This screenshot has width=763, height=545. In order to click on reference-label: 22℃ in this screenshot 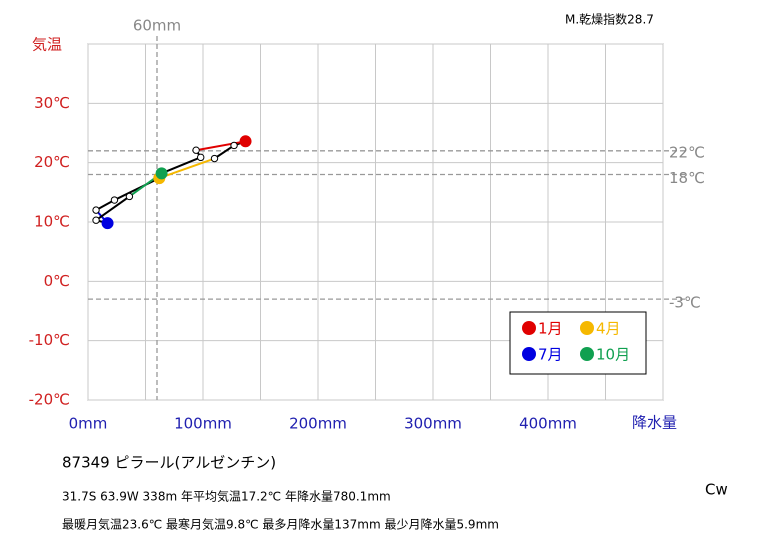, I will do `click(687, 152)`.